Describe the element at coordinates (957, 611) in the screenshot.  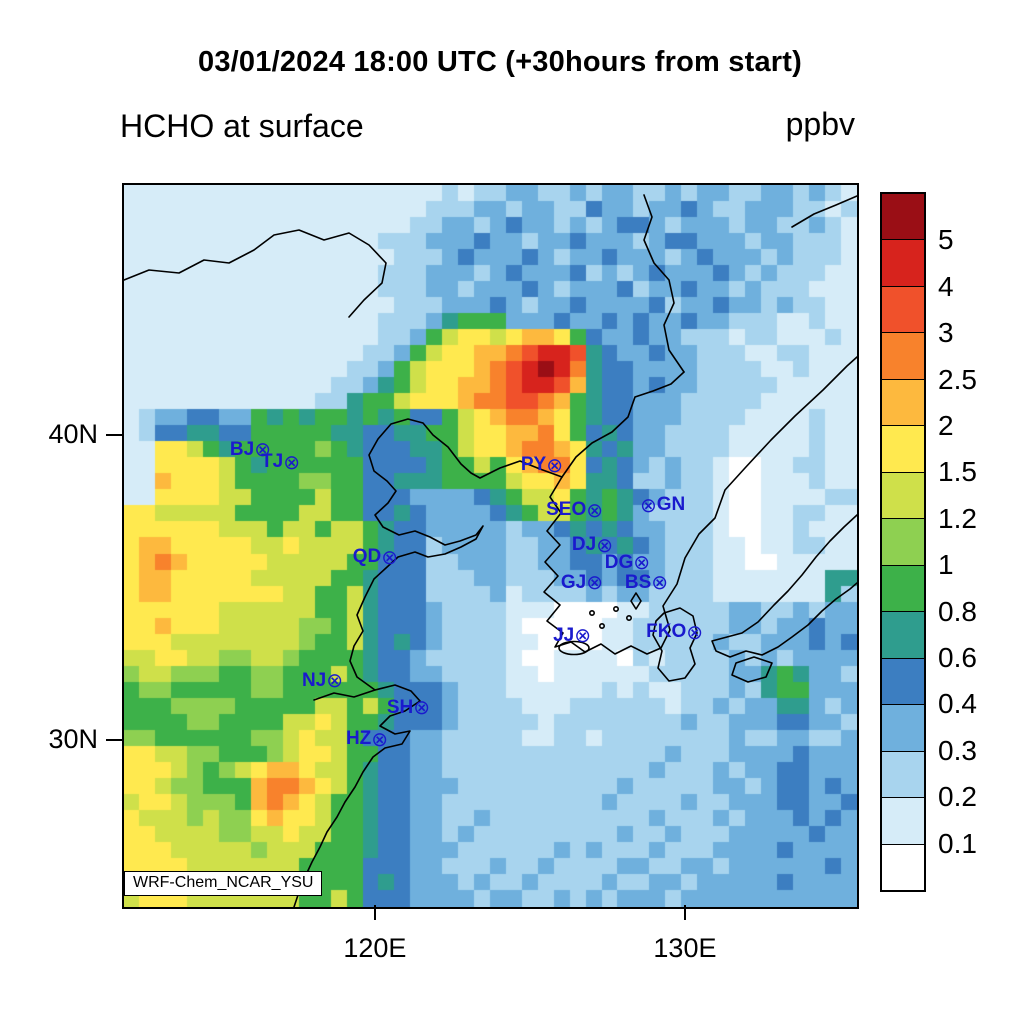
I see `colorbar-tick-label: 0.8` at that location.